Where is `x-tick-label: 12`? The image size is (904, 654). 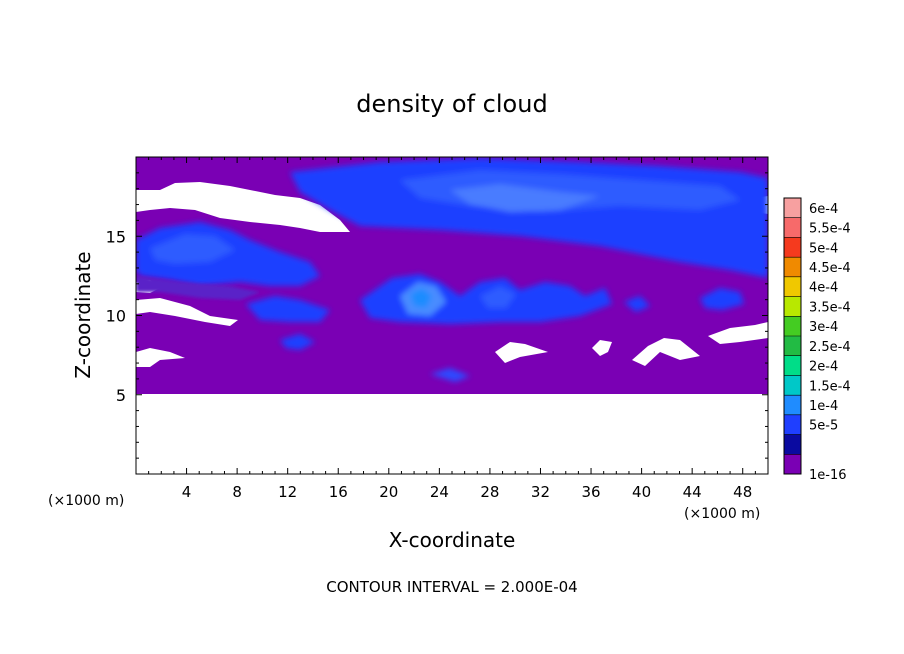
x-tick-label: 12 is located at coordinates (287, 492).